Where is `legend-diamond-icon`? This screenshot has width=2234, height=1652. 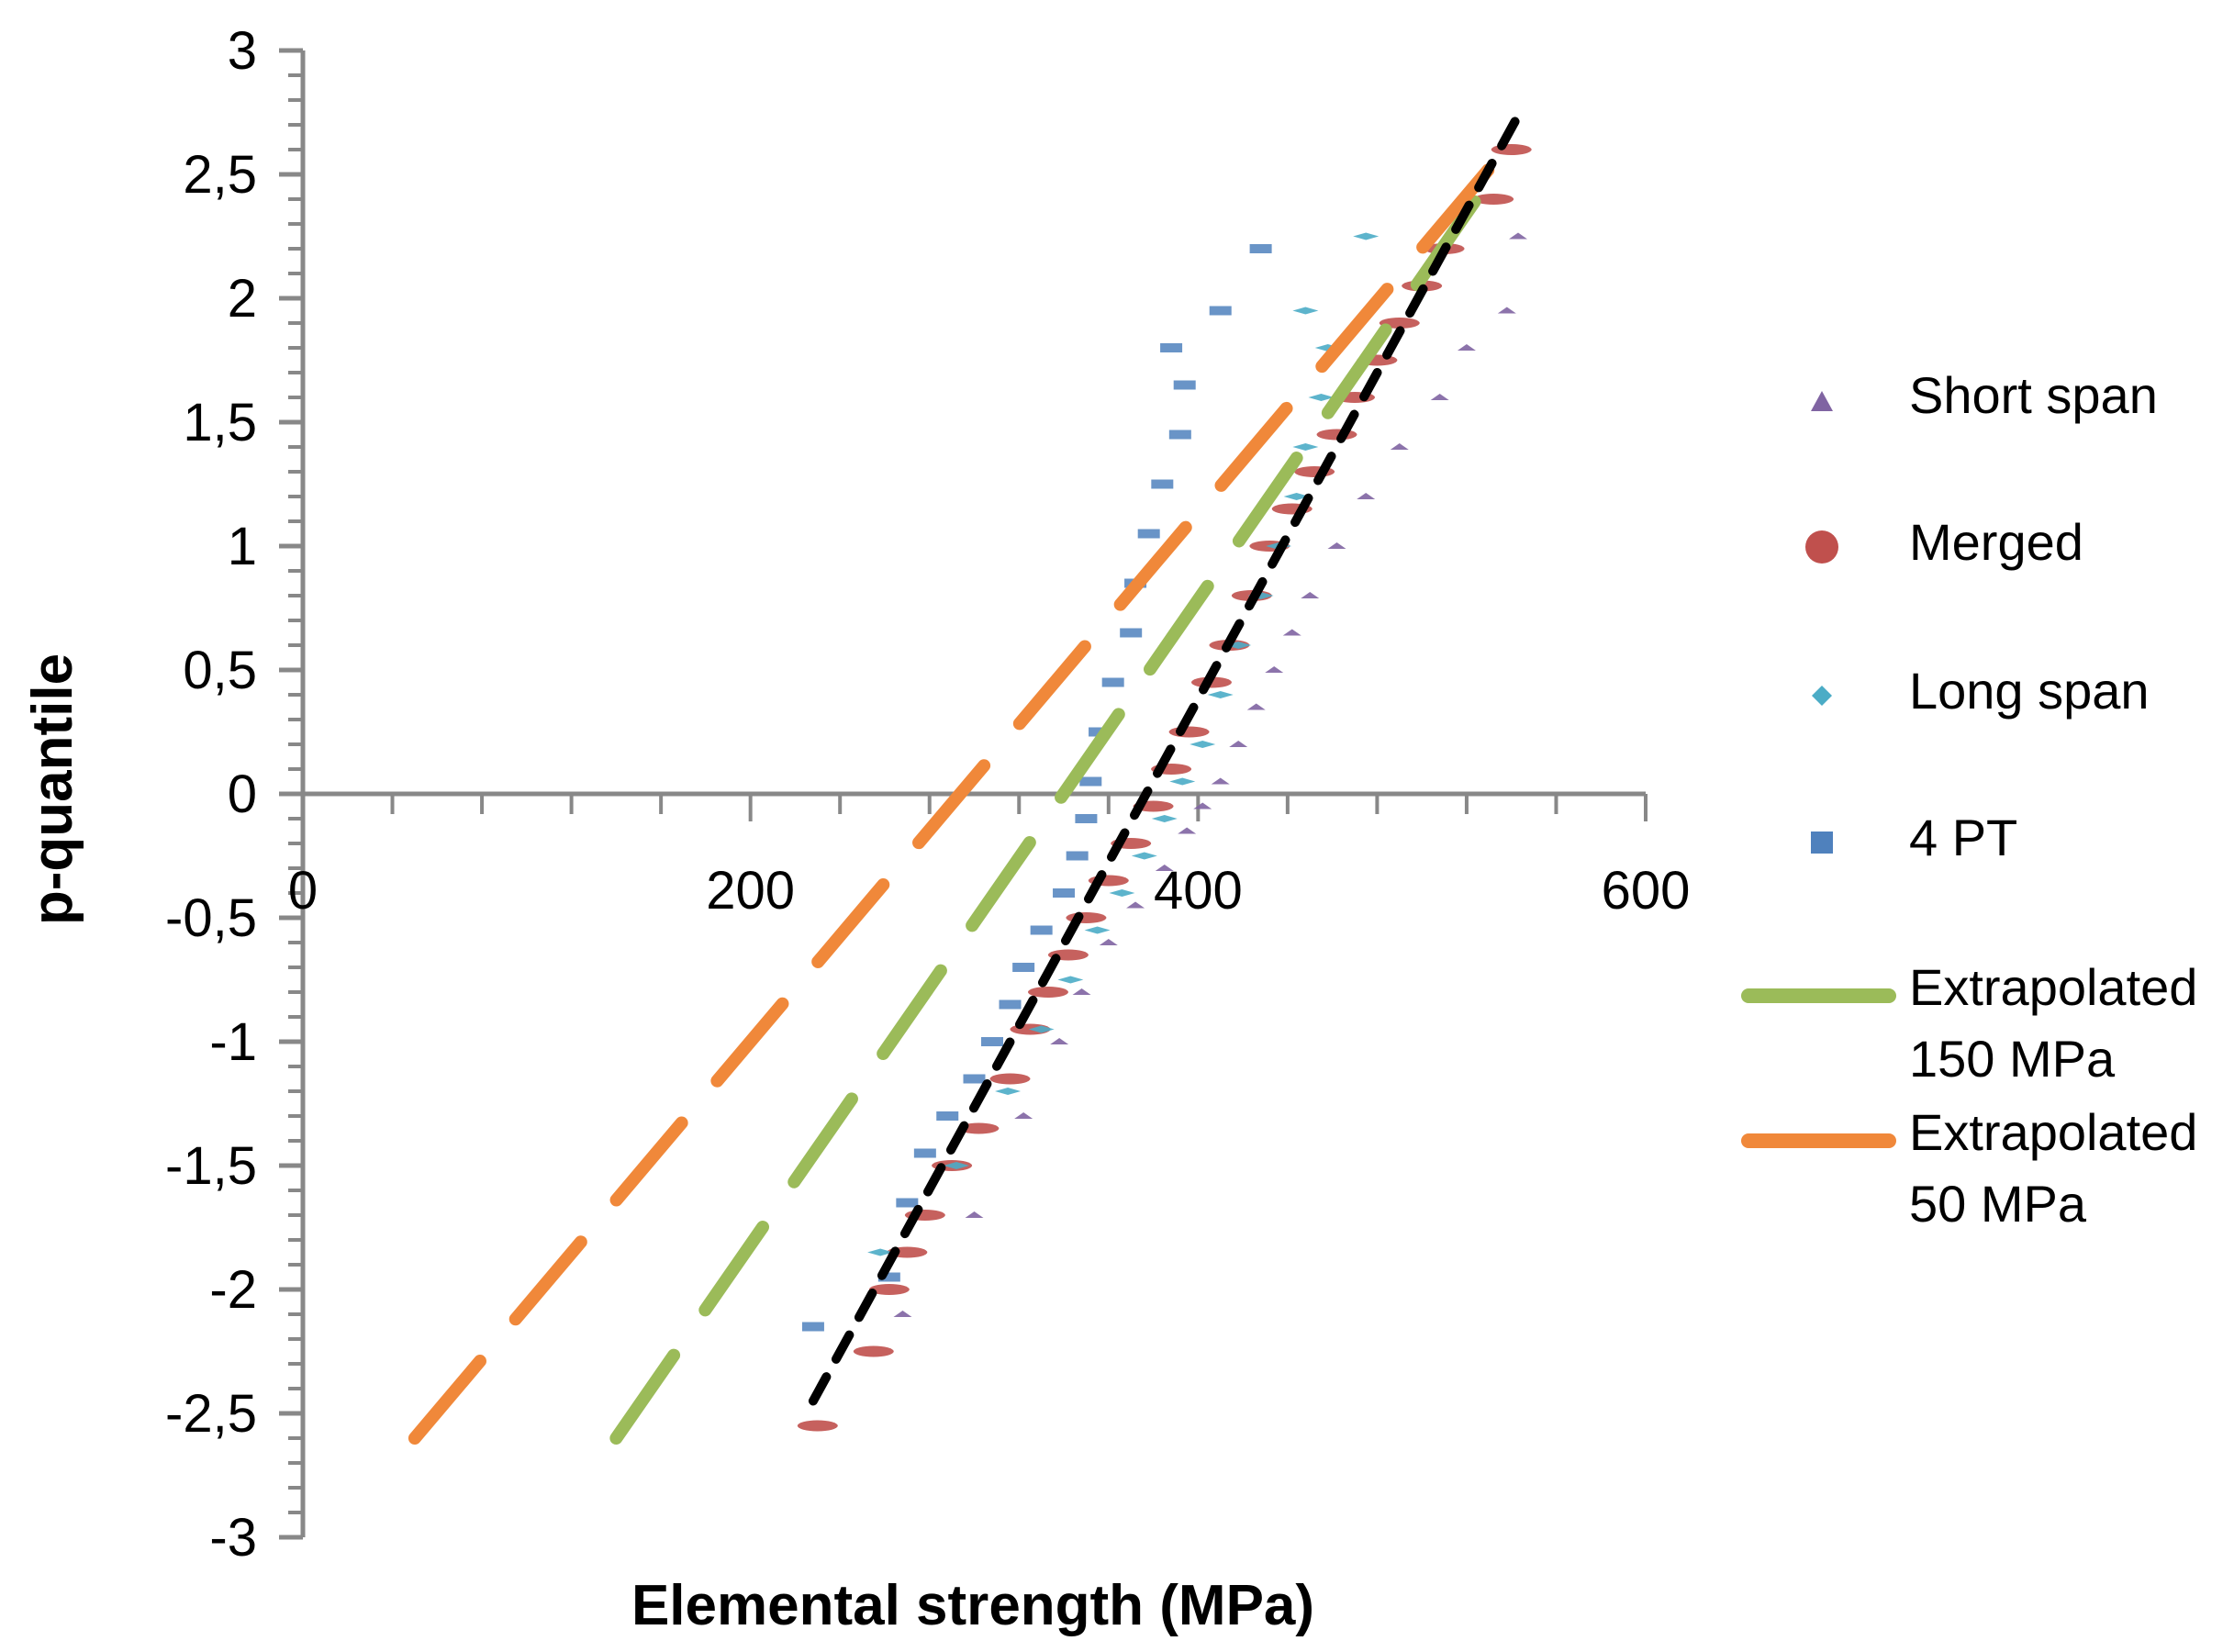 legend-diamond-icon is located at coordinates (1822, 696).